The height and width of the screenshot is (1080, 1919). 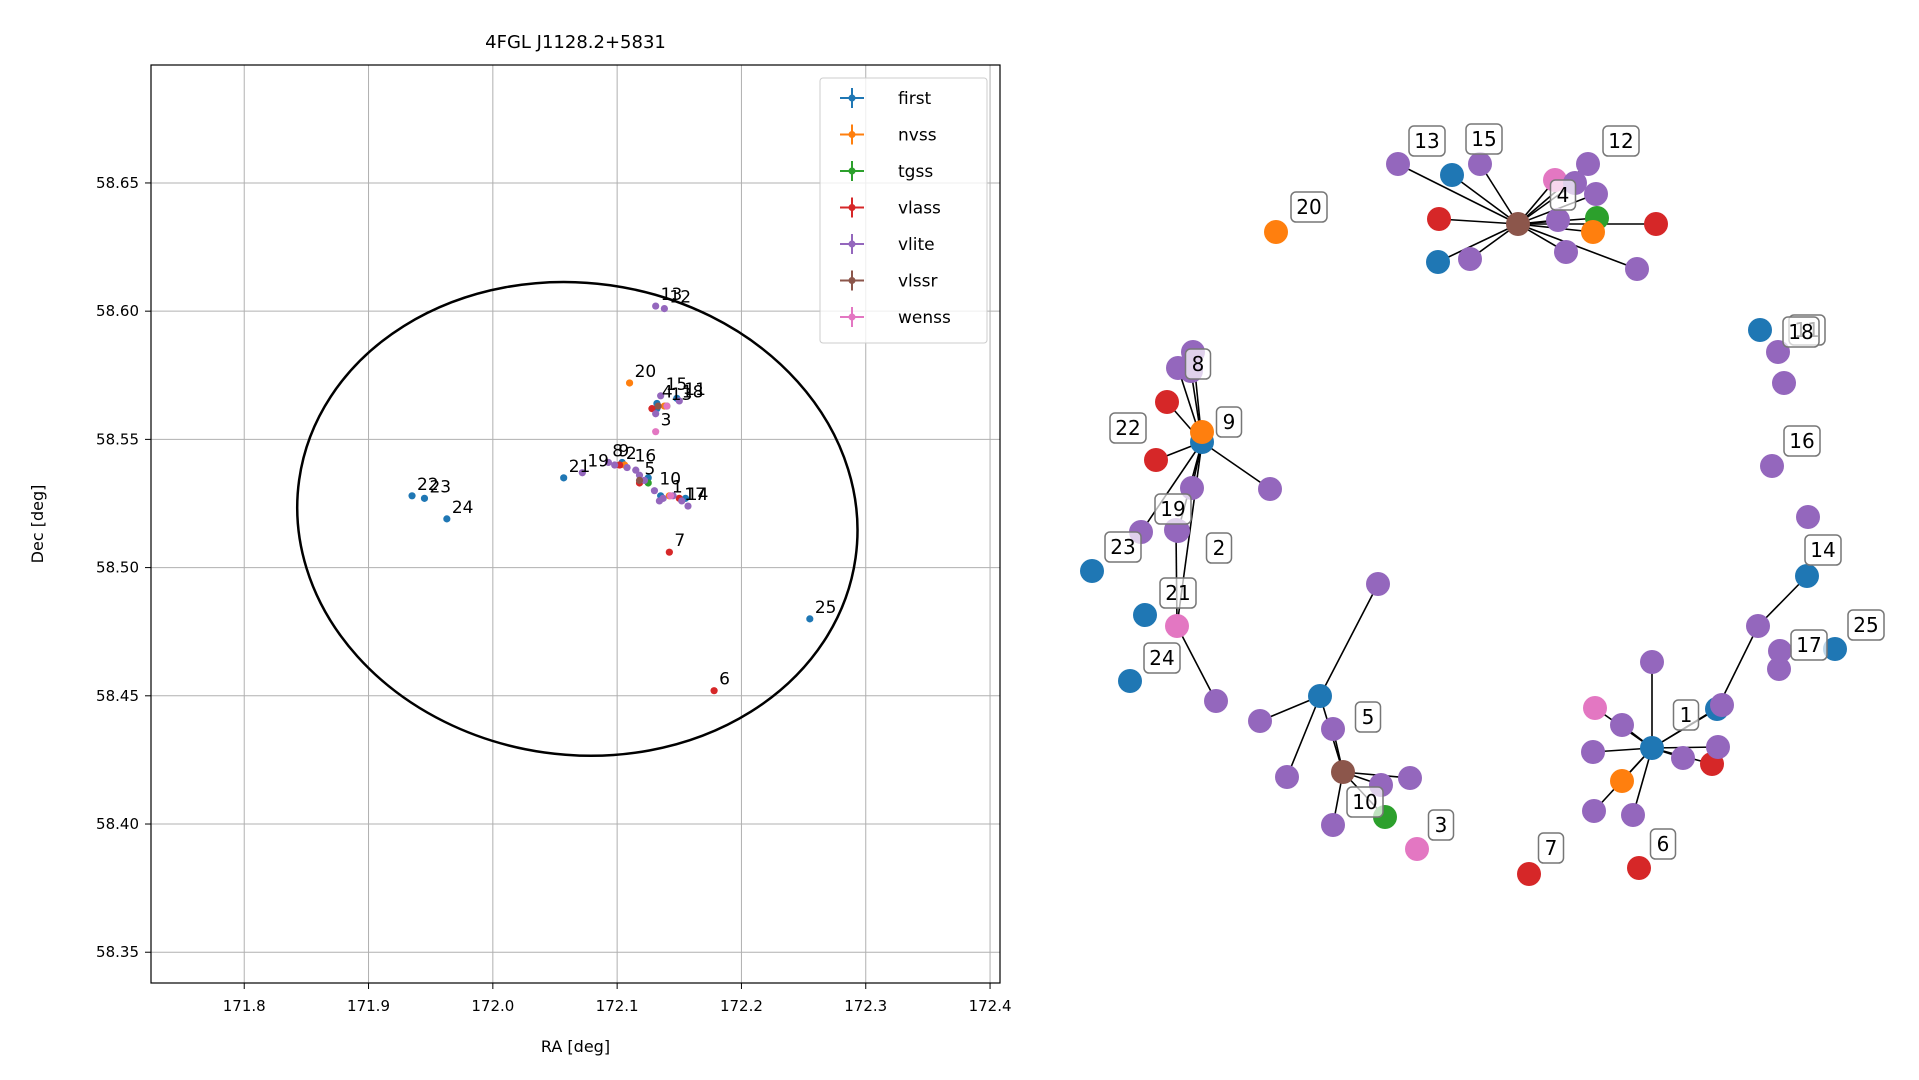 I want to click on node-label-text: 21, so click(x=1177, y=593).